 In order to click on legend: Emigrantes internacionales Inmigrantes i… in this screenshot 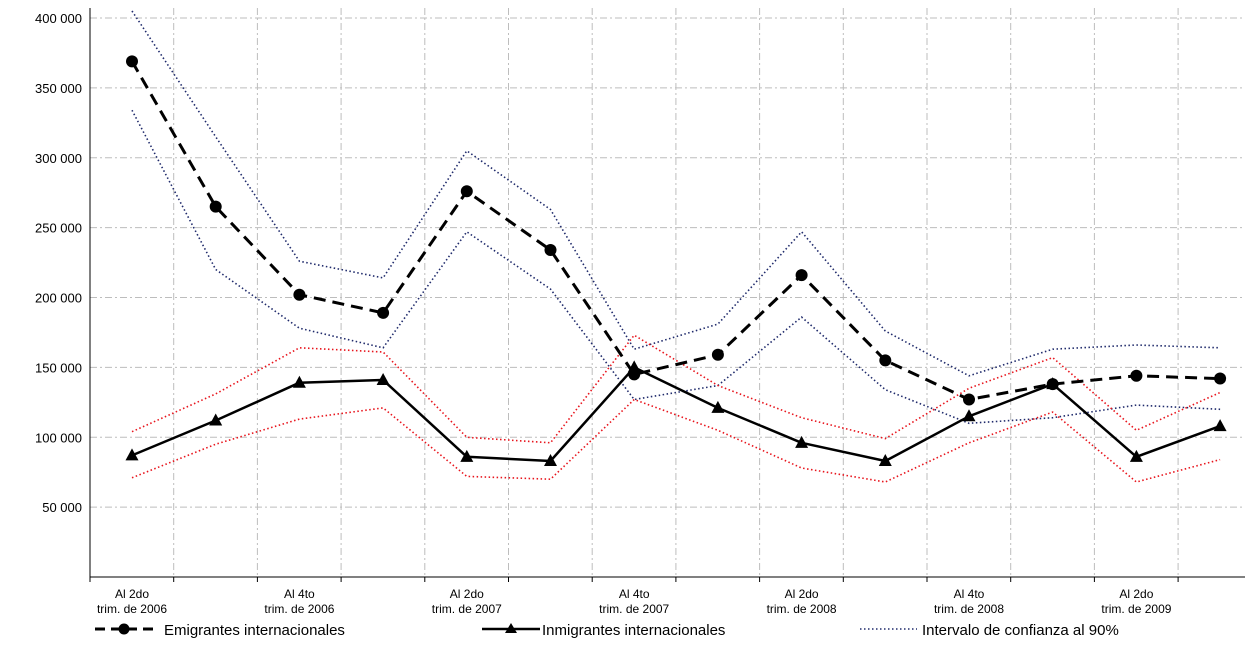, I will do `click(607, 630)`.